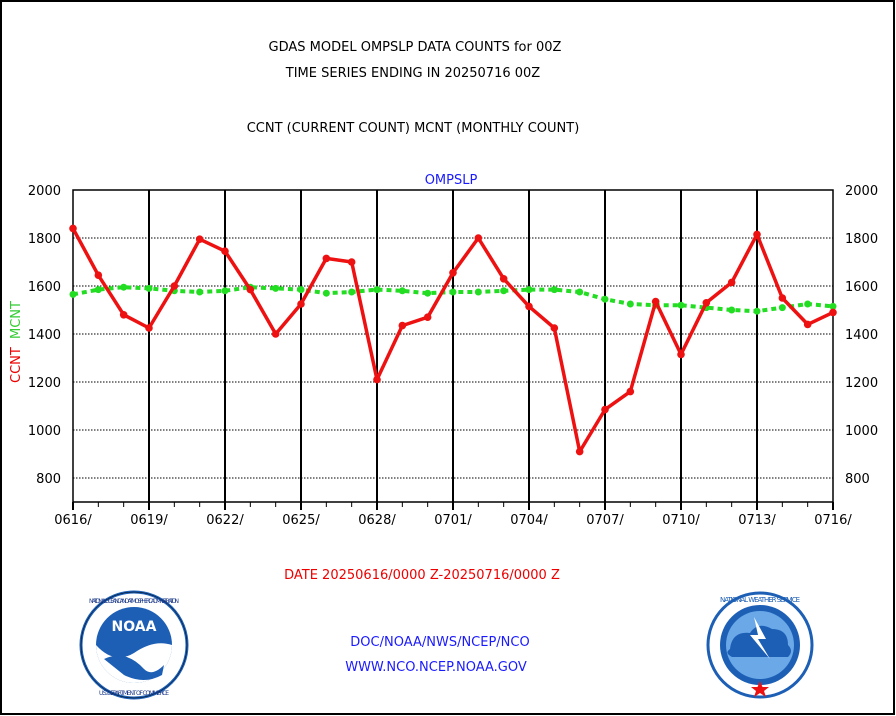 The width and height of the screenshot is (896, 716). Describe the element at coordinates (861, 191) in the screenshot. I see `y-tick-label-right: 2000` at that location.